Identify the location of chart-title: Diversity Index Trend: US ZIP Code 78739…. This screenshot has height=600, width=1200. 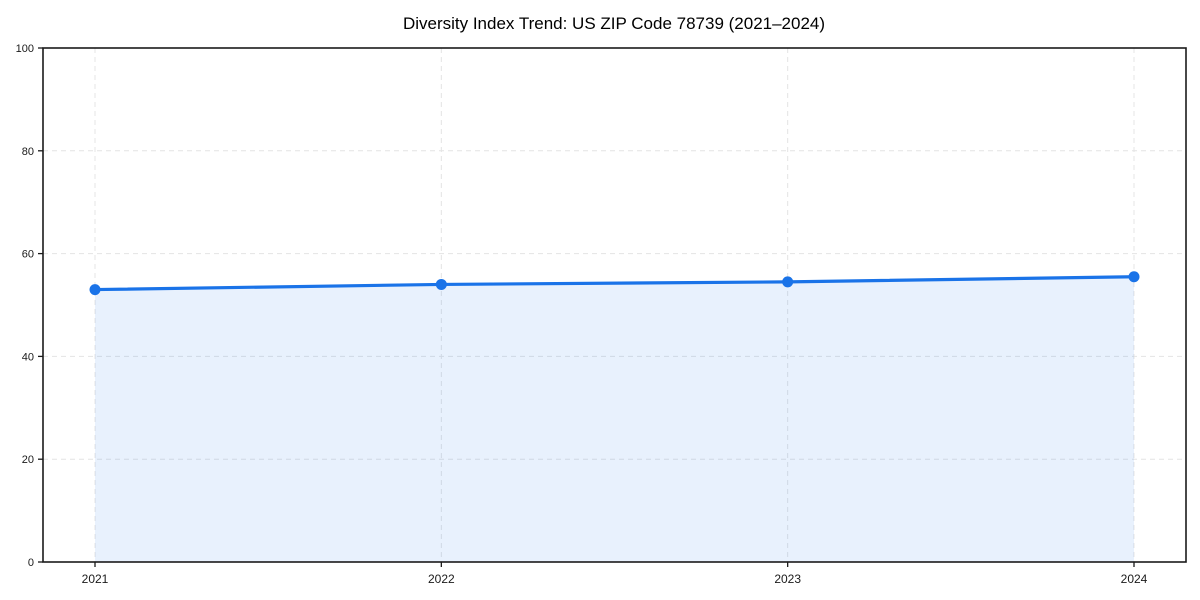
(614, 23).